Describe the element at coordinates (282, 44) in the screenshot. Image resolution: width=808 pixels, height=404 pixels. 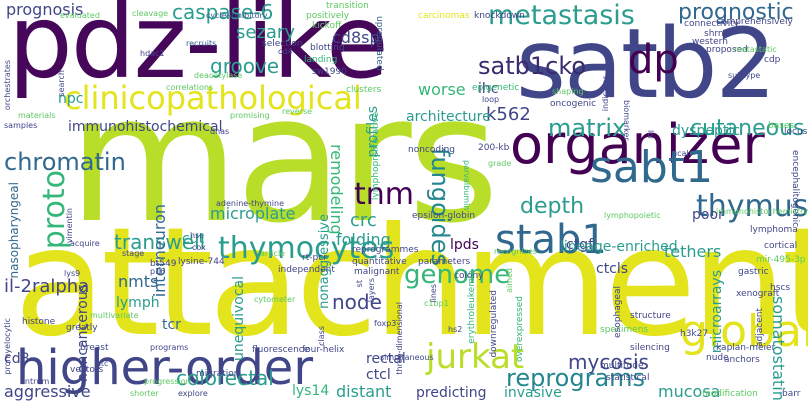
I see `word: selection` at that location.